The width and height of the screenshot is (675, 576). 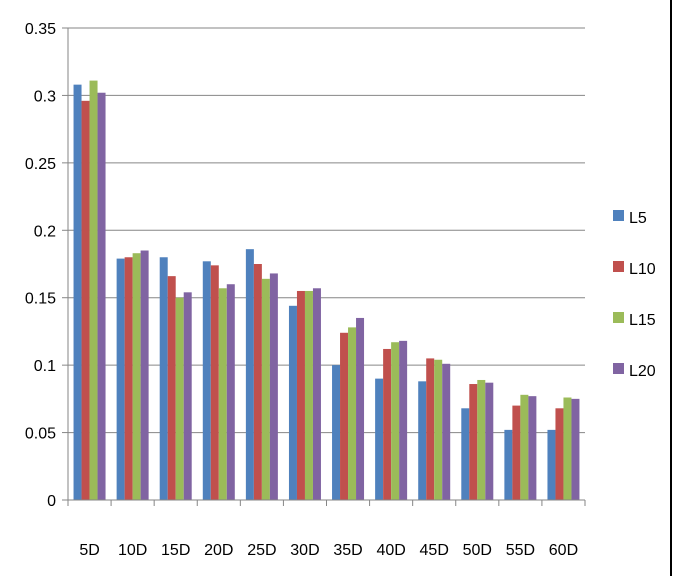 What do you see at coordinates (559, 454) in the screenshot?
I see `bar-l10-60d` at bounding box center [559, 454].